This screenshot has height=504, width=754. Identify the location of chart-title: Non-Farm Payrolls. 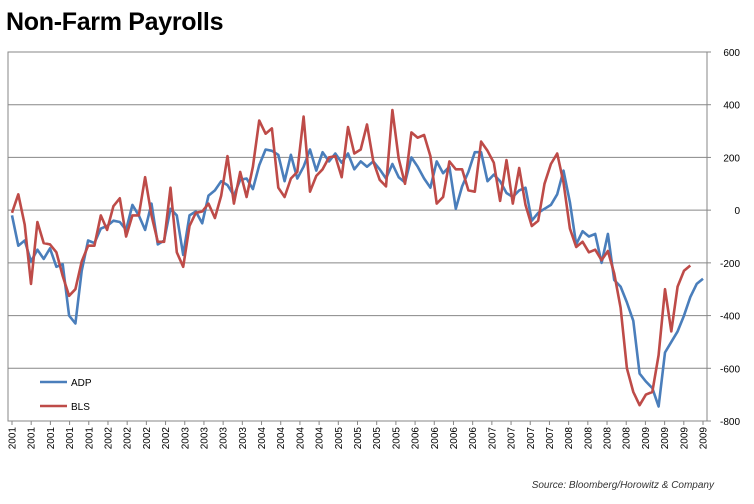
(115, 22).